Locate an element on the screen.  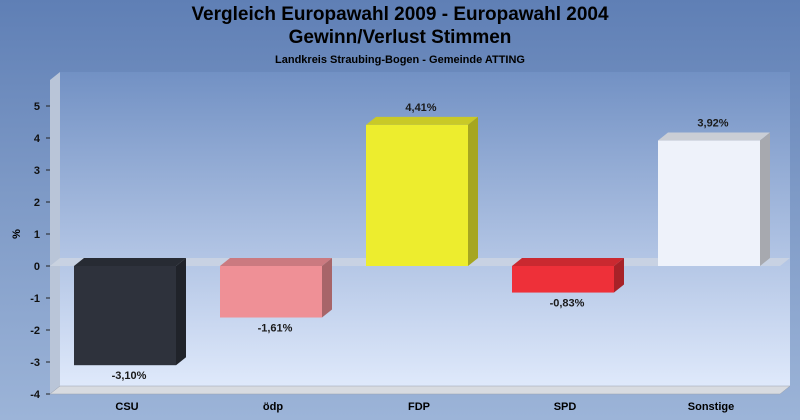
y-tick-label: 3 is located at coordinates (37, 171).